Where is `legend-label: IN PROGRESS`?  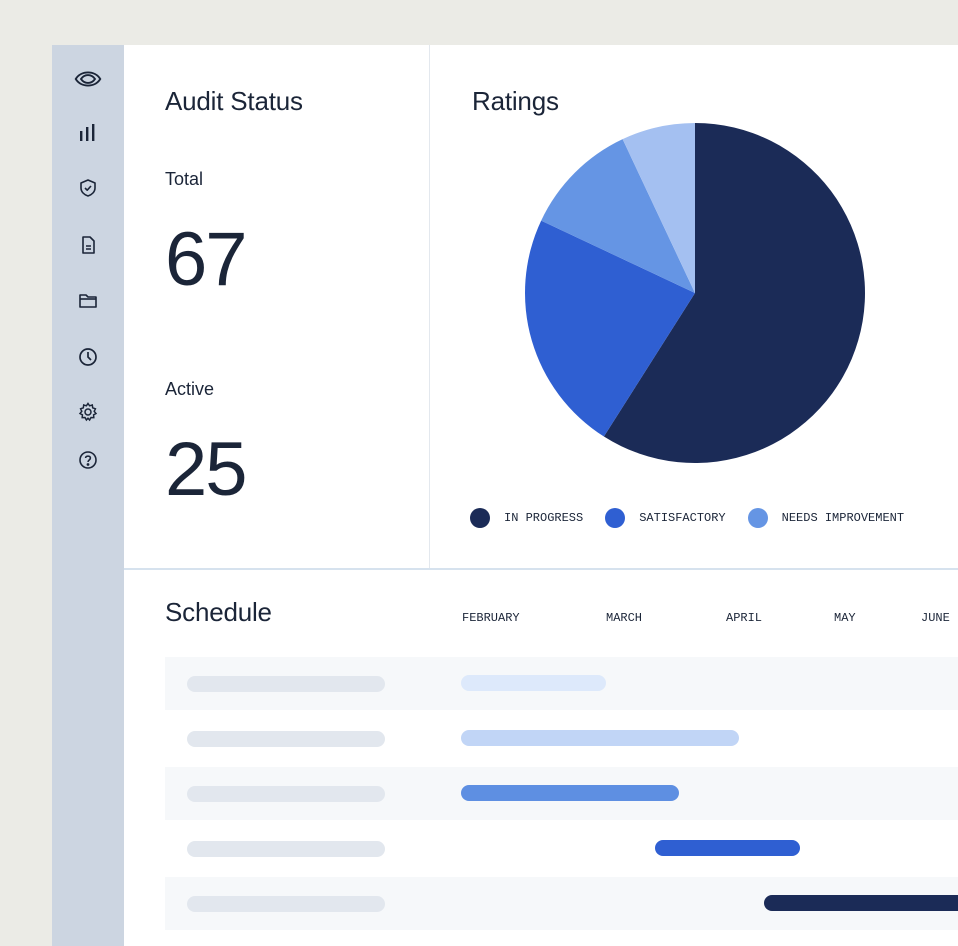
legend-label: IN PROGRESS is located at coordinates (544, 518).